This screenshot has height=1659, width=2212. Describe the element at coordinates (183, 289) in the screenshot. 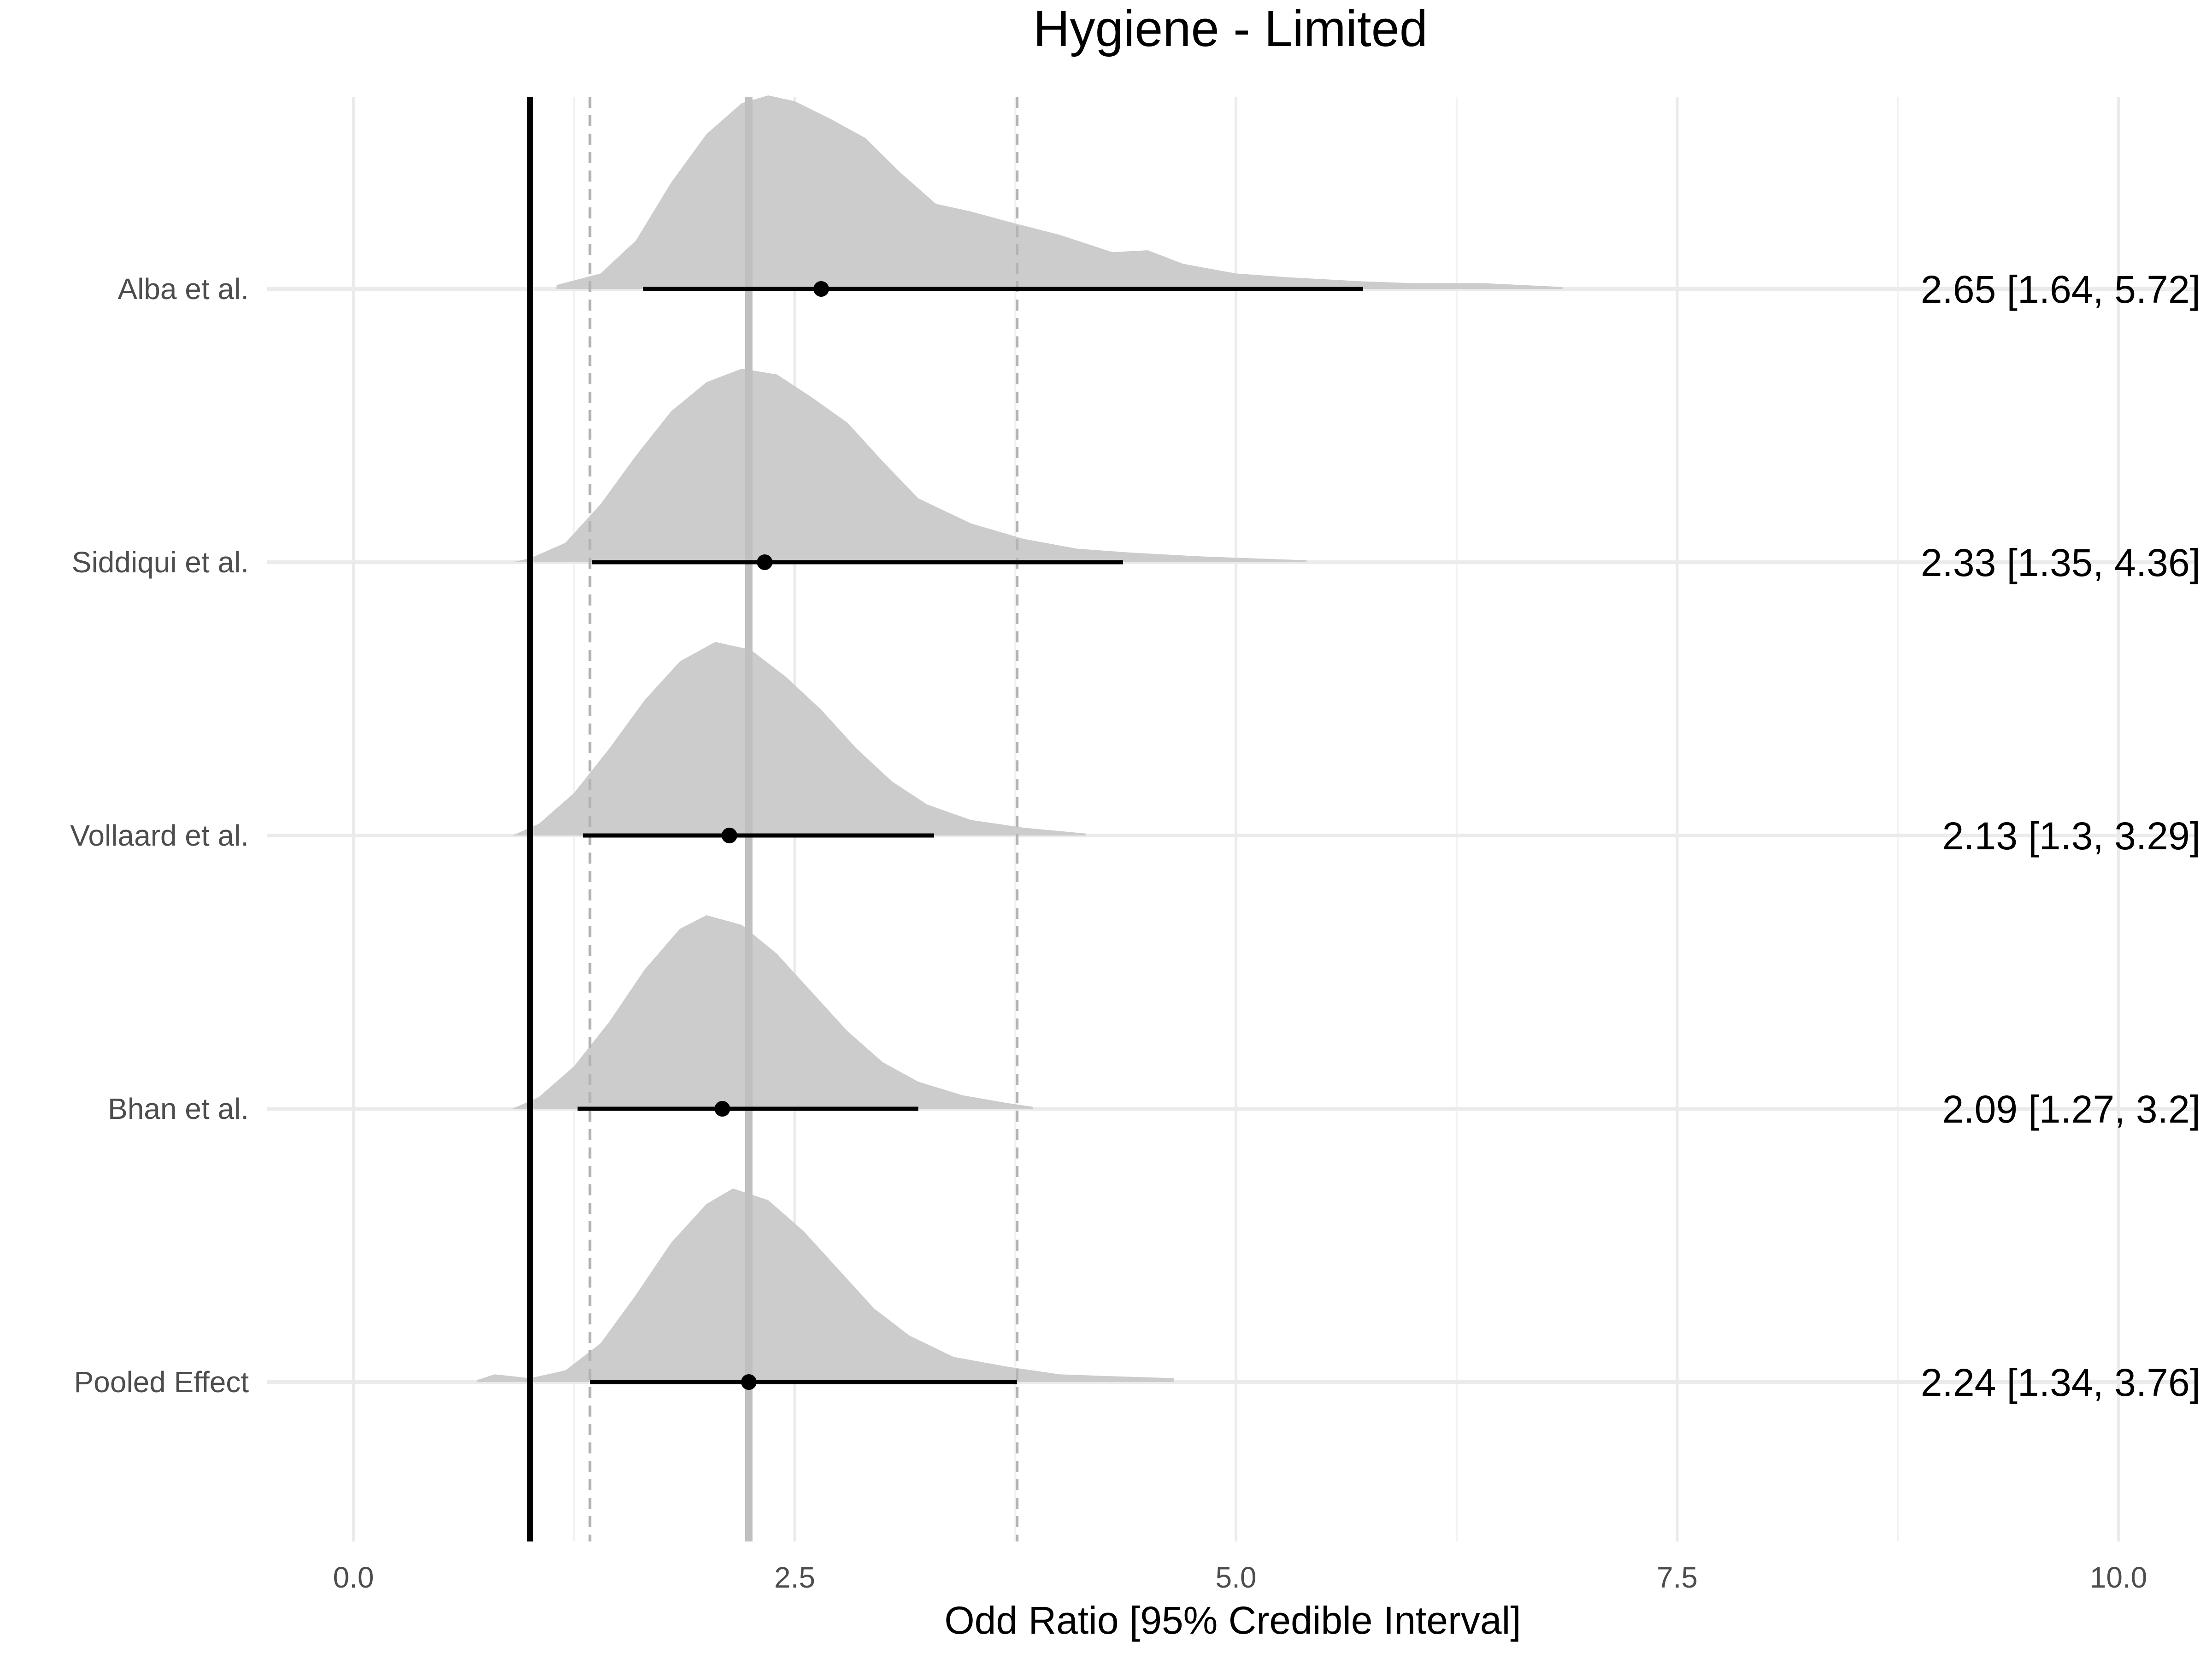

I see `study-label-0: Alba et al.` at that location.